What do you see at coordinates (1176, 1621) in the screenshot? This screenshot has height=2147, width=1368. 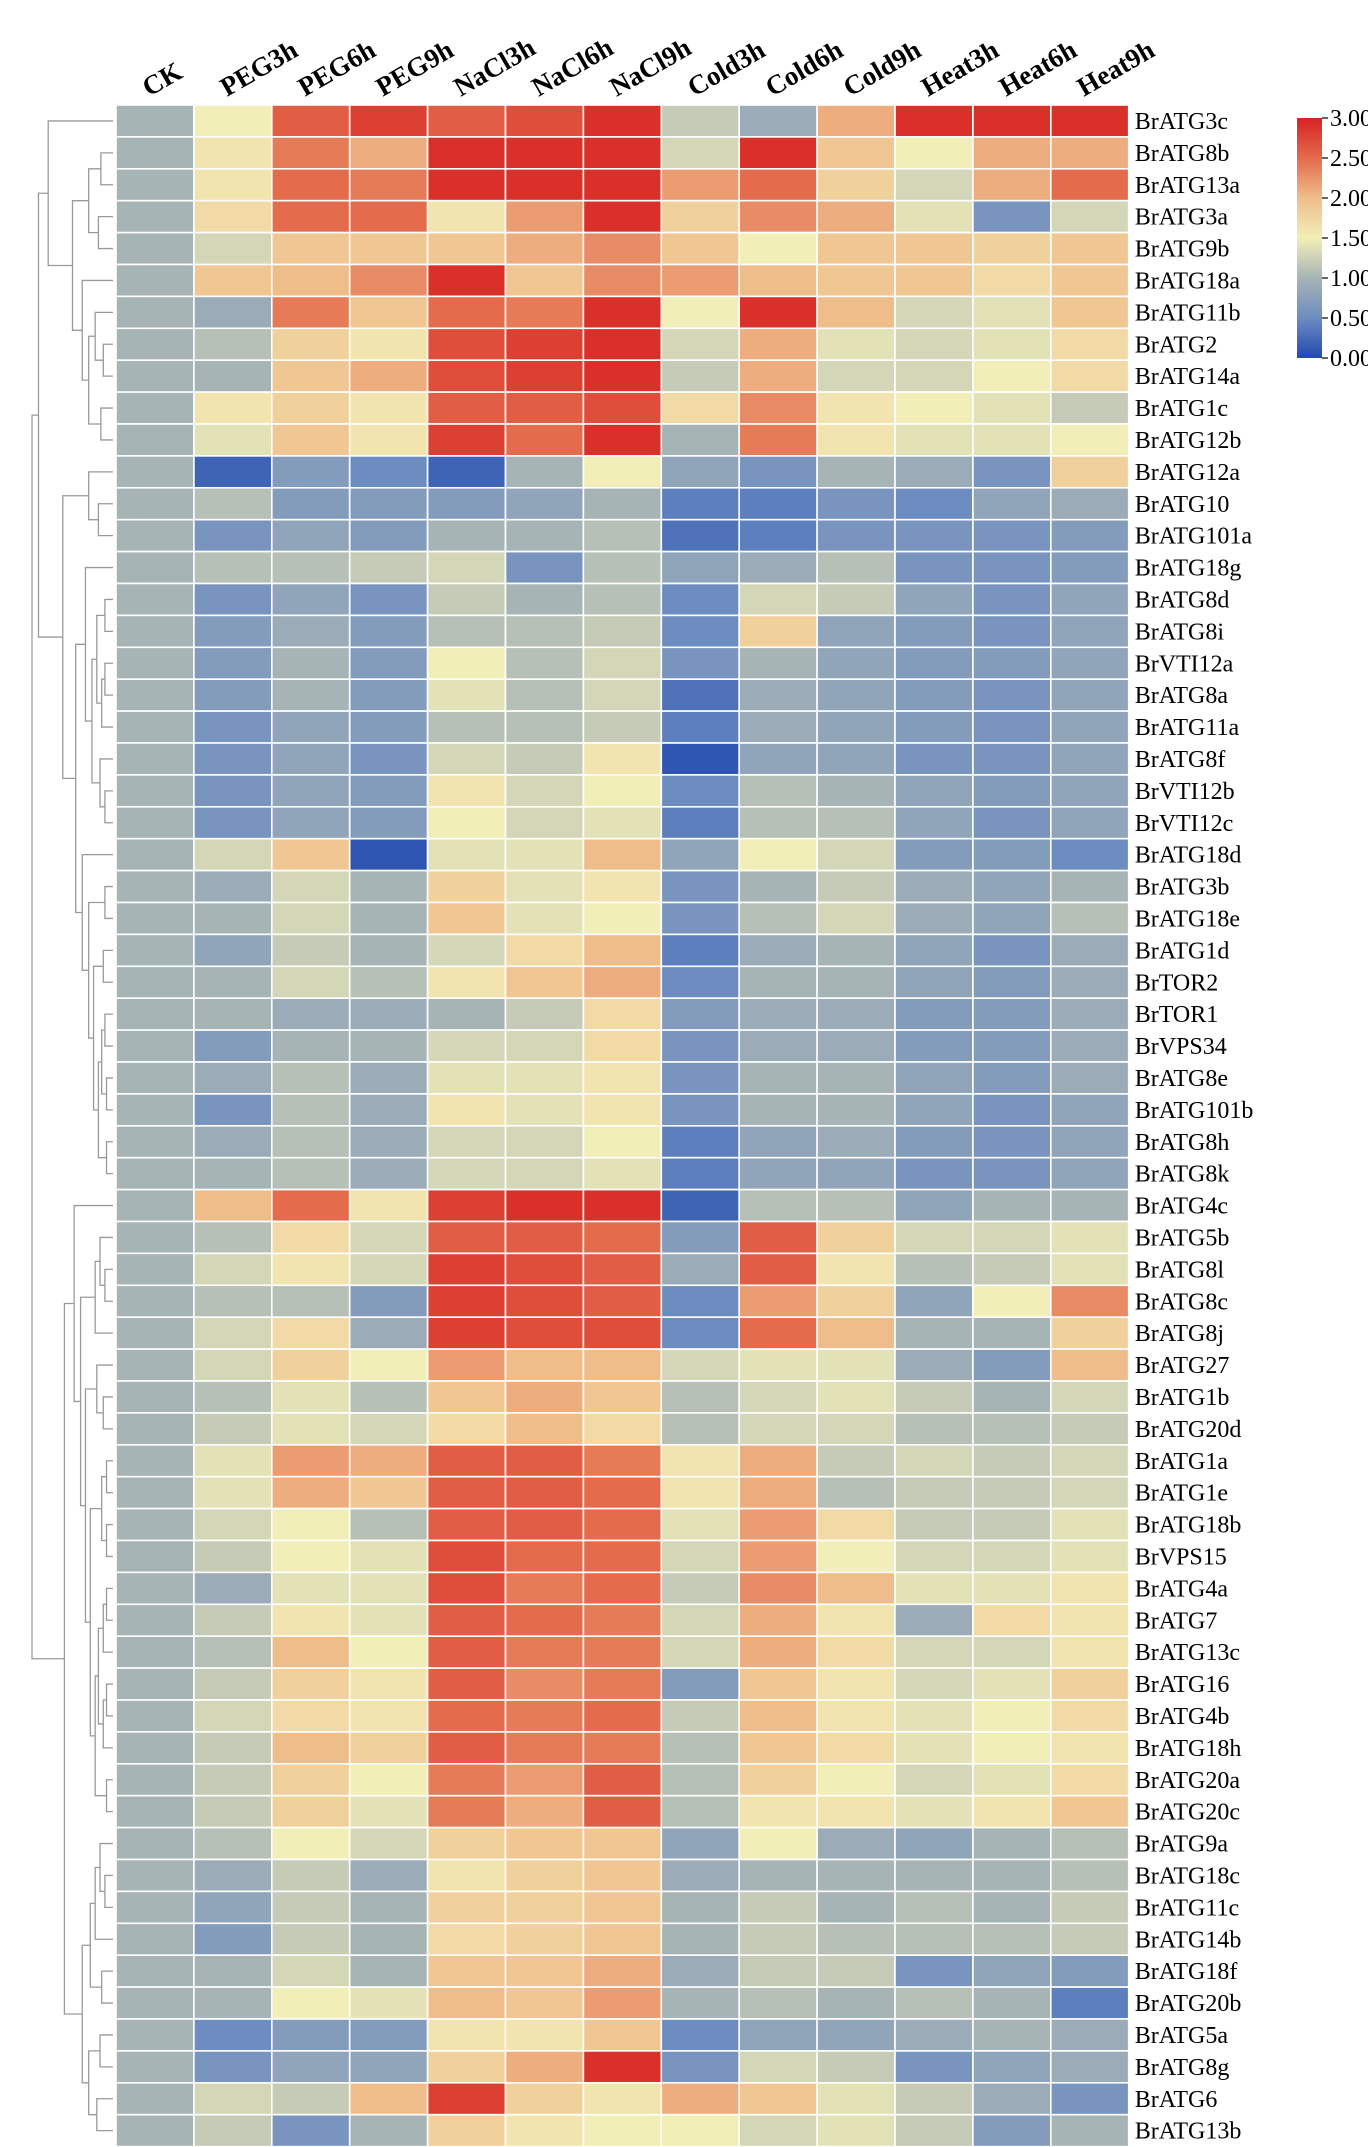 I see `row-label: BrATG7` at bounding box center [1176, 1621].